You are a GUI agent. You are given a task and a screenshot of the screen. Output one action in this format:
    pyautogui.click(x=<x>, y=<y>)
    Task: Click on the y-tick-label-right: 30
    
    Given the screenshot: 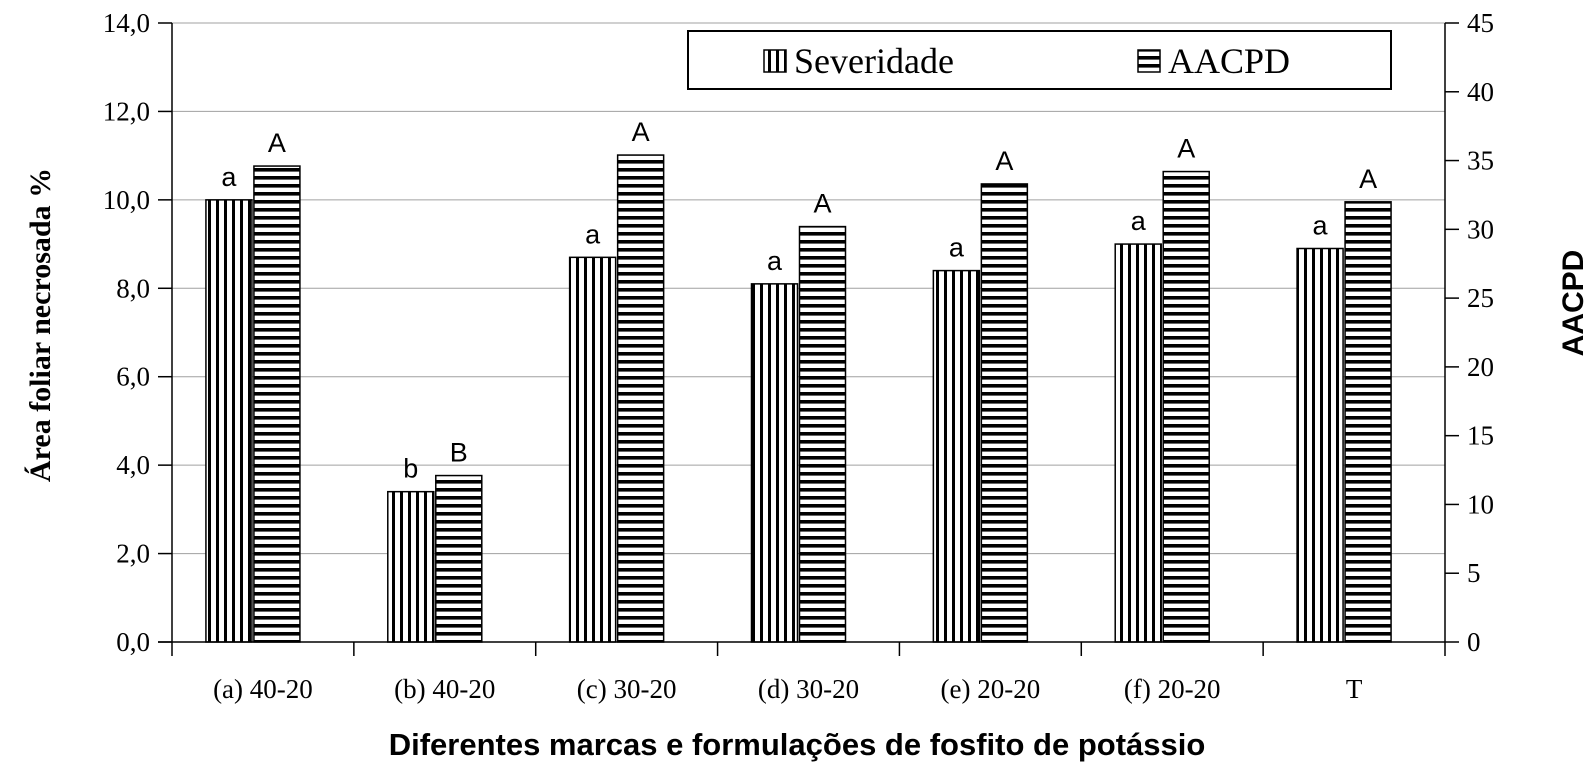 What is the action you would take?
    pyautogui.click(x=1480, y=229)
    